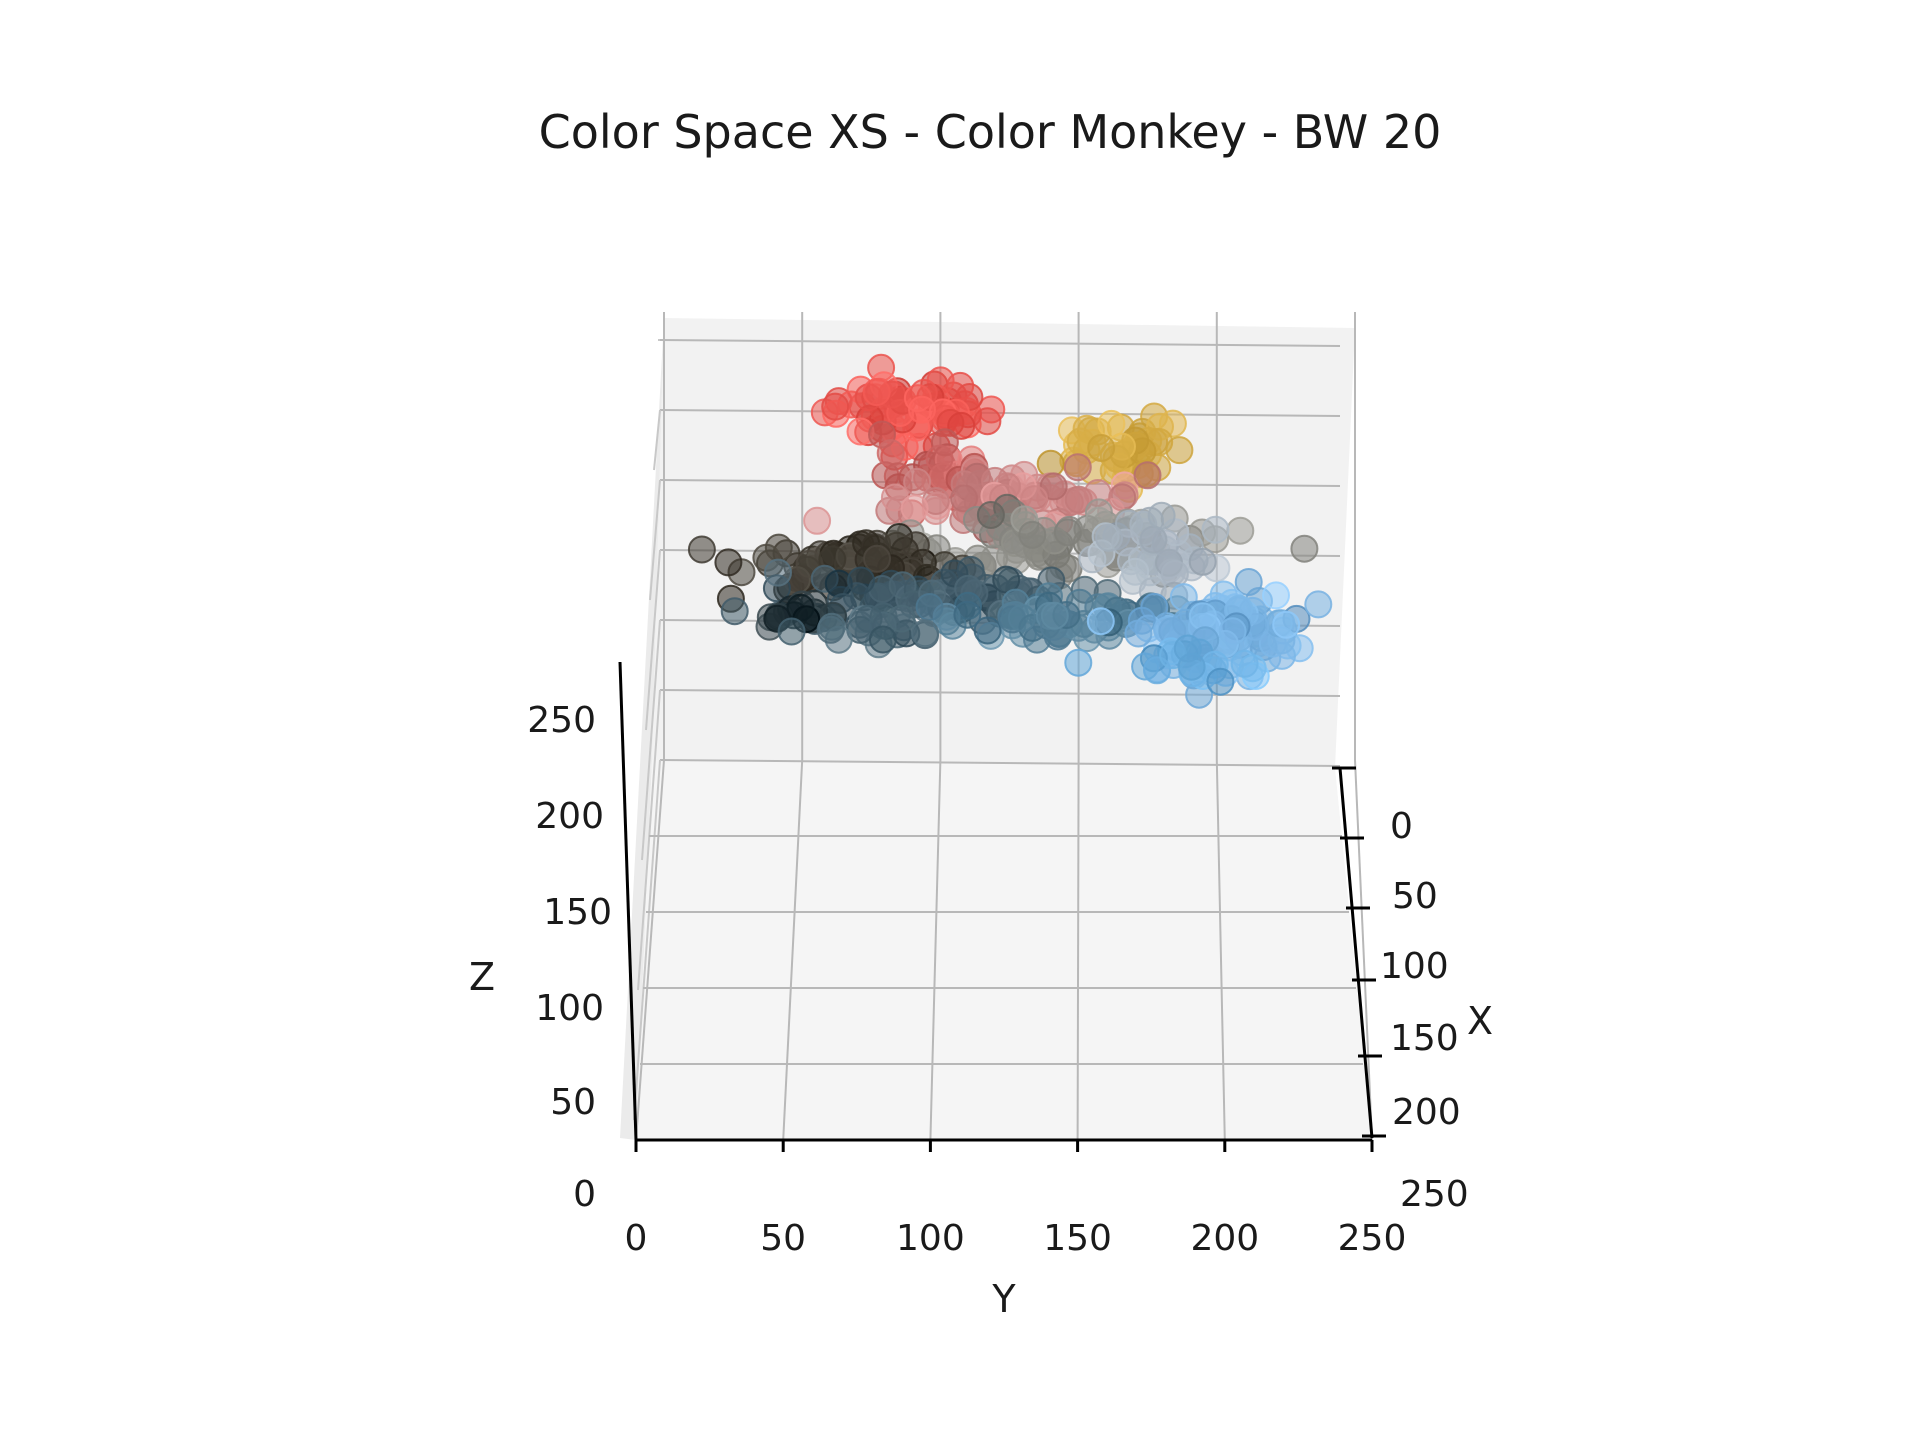  I want to click on x-axis-line, so click(1356, 953).